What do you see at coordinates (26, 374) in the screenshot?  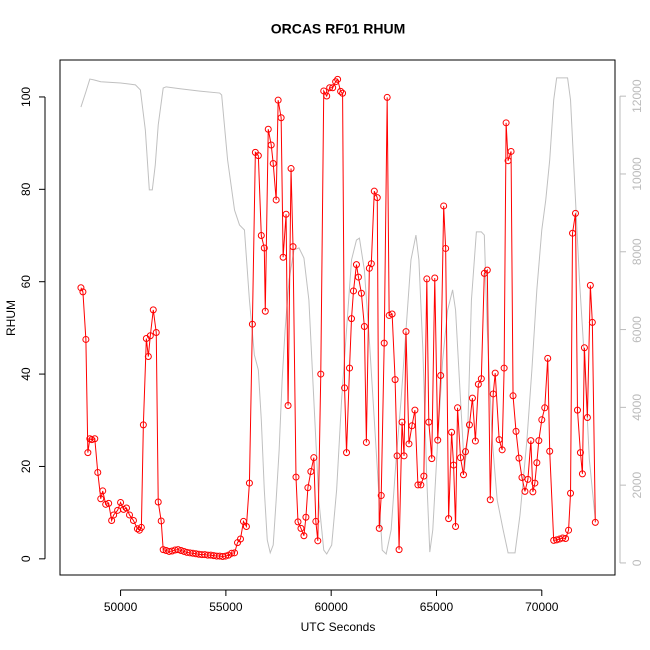 I see `y-tick-label: 40` at bounding box center [26, 374].